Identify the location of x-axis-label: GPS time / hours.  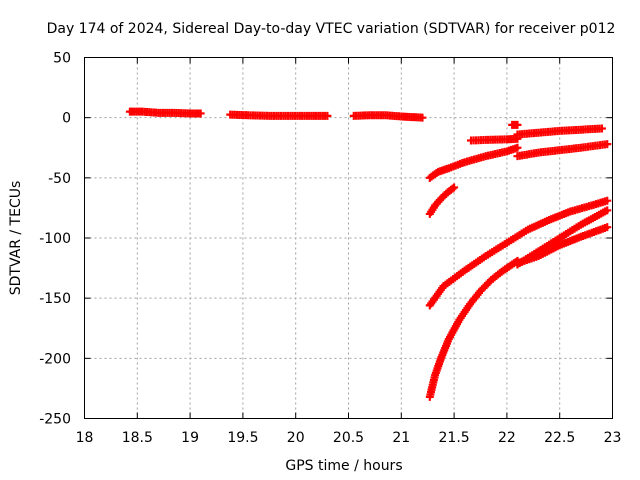
(343, 466).